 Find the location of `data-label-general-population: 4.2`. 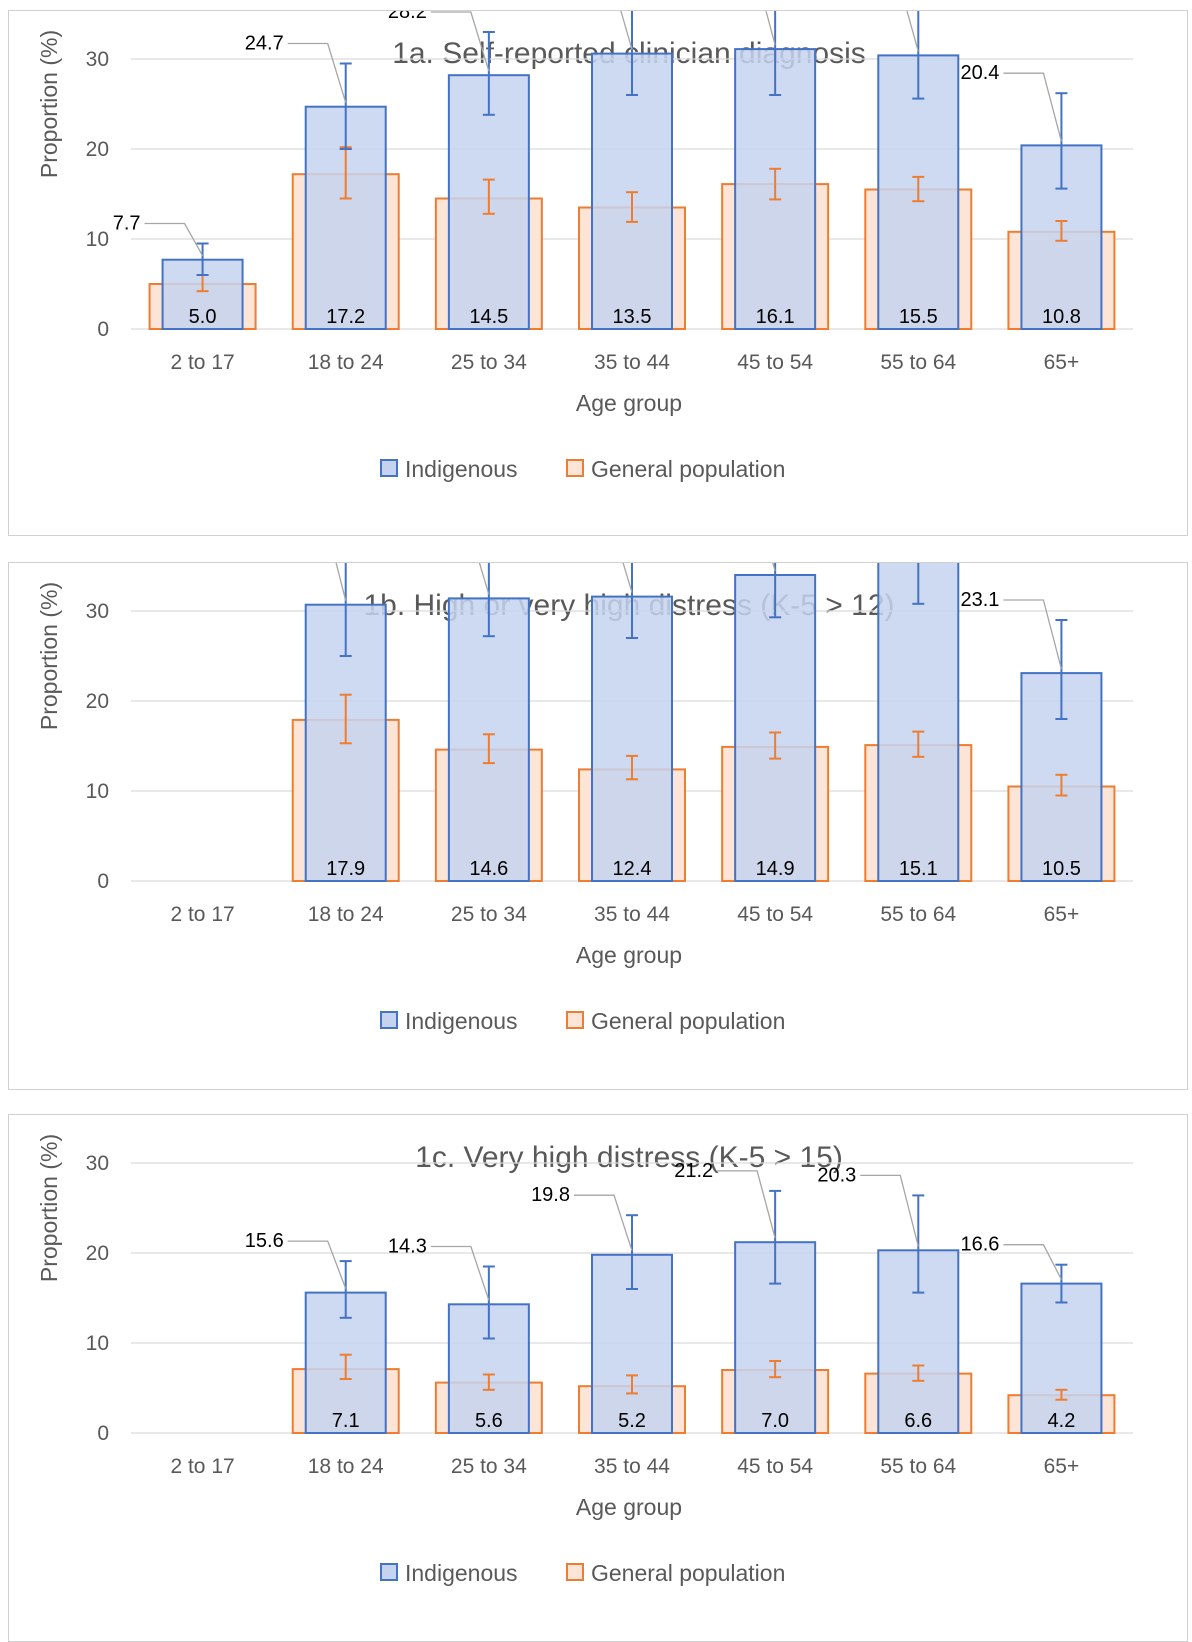

data-label-general-population: 4.2 is located at coordinates (1062, 1421).